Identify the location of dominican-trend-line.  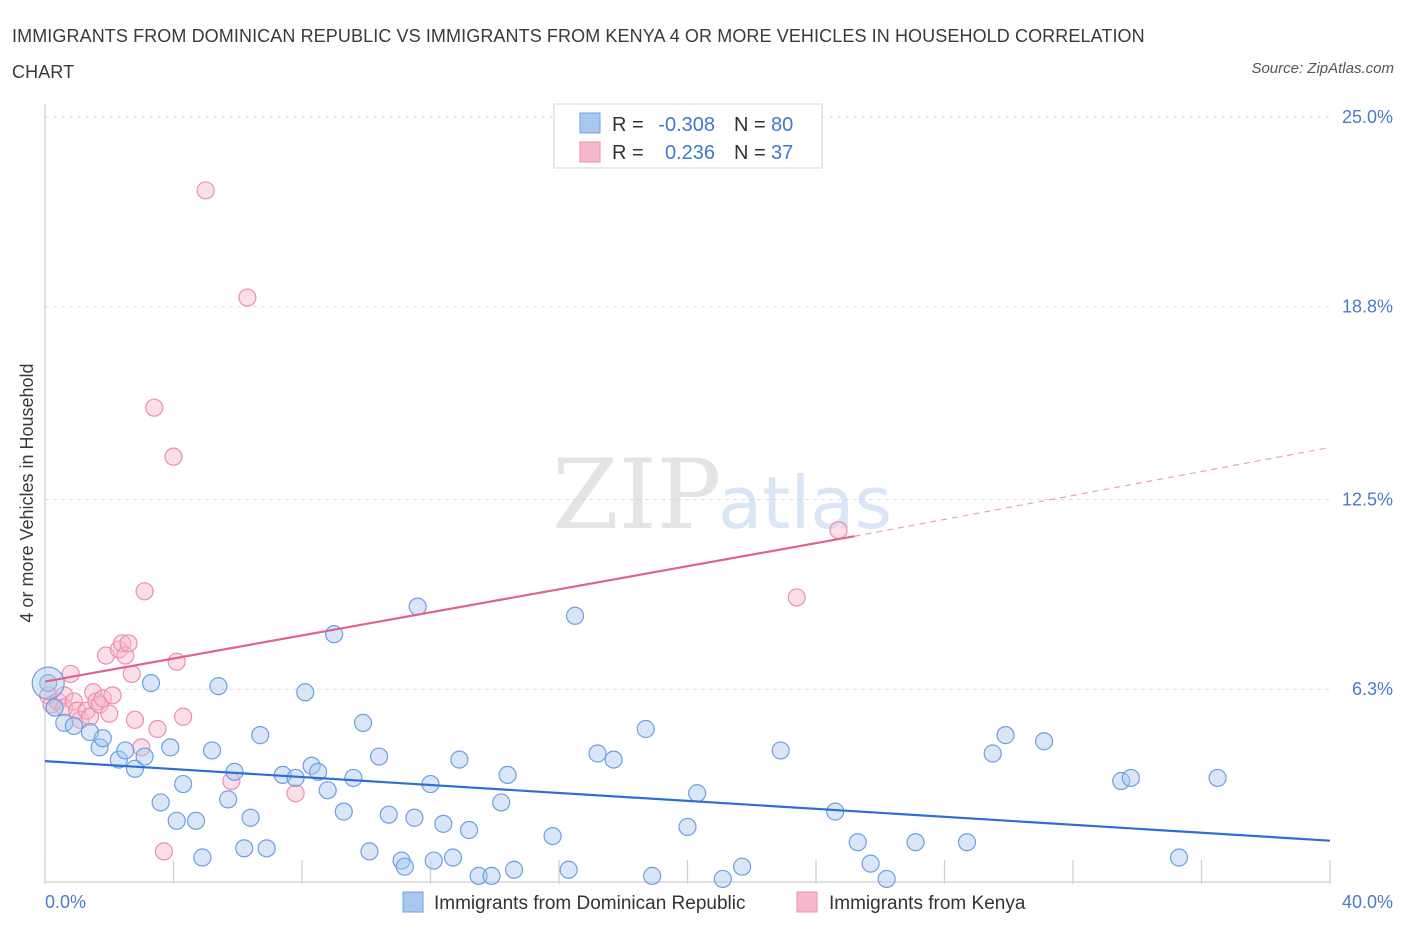
(687, 801).